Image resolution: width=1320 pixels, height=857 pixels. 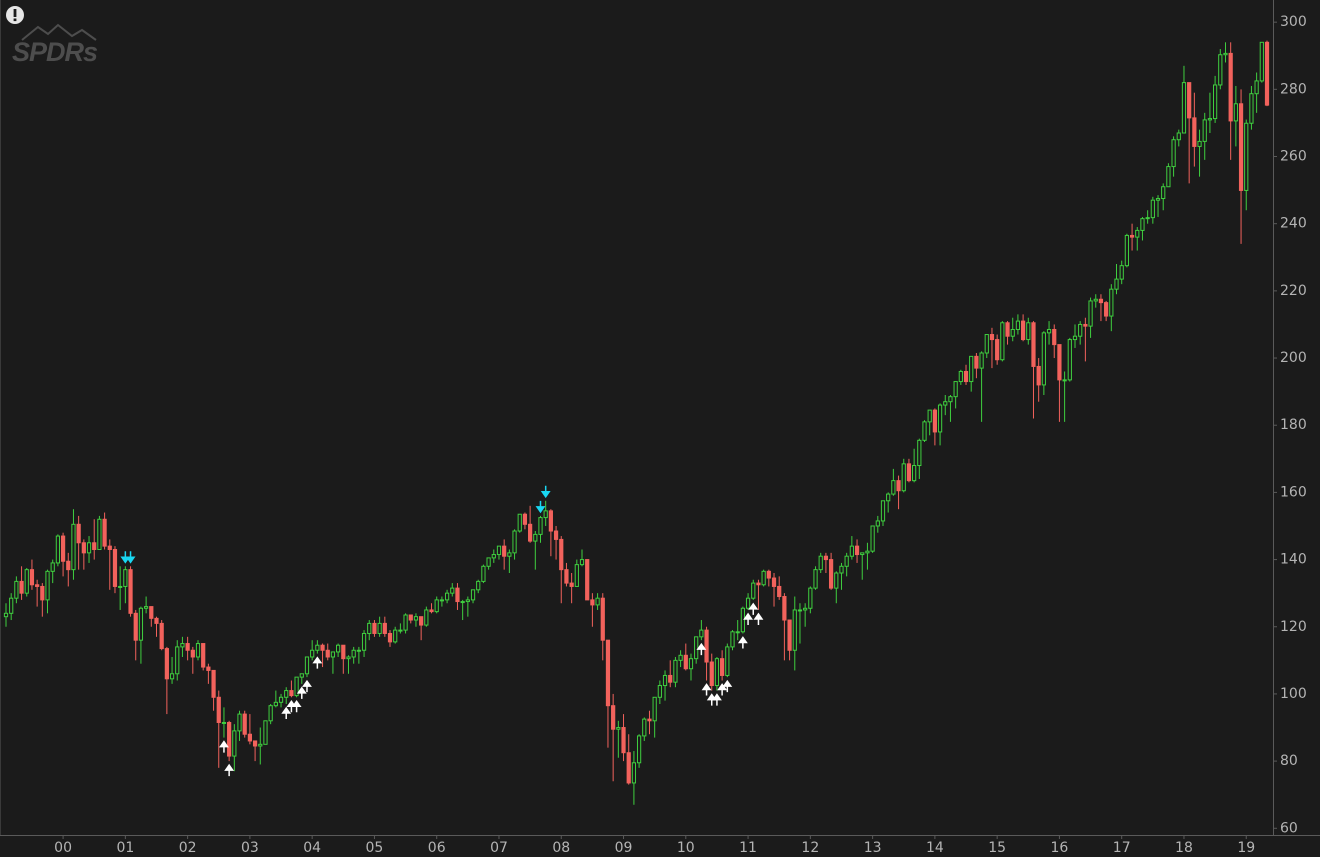 I want to click on x-tick-label: 06, so click(x=437, y=848).